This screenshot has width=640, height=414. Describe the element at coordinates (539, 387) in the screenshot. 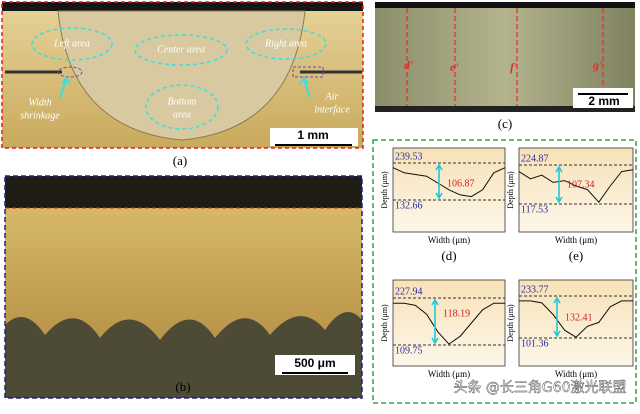

I see `watermark: 头条 @长三角G60激光联盟` at that location.